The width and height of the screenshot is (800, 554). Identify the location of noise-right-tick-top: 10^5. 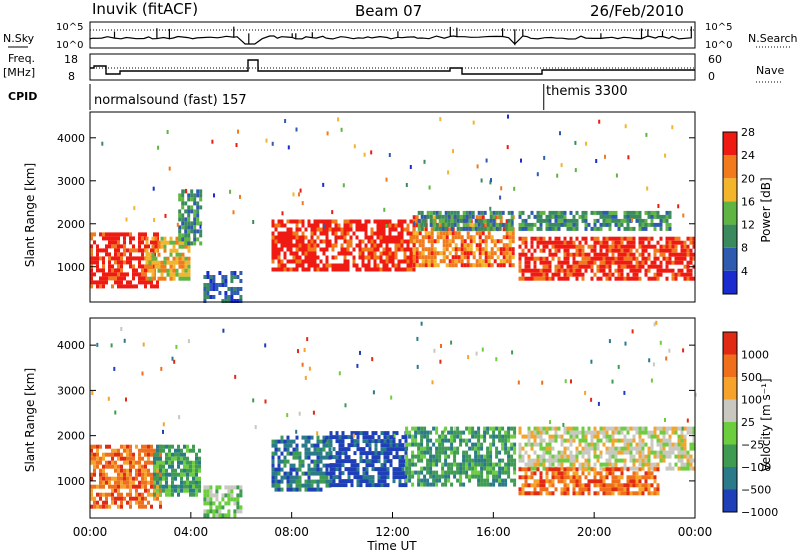
(718, 27).